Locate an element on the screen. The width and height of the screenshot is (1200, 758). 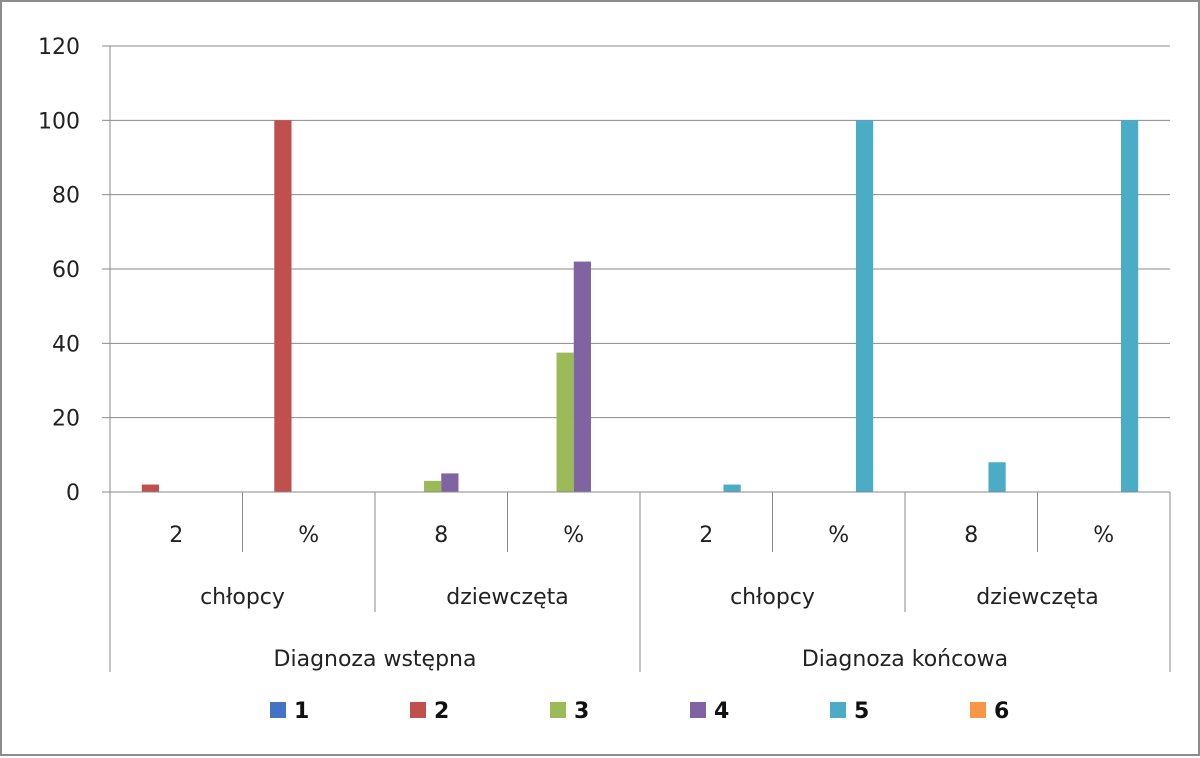
y-tick-label: 80 is located at coordinates (66, 196).